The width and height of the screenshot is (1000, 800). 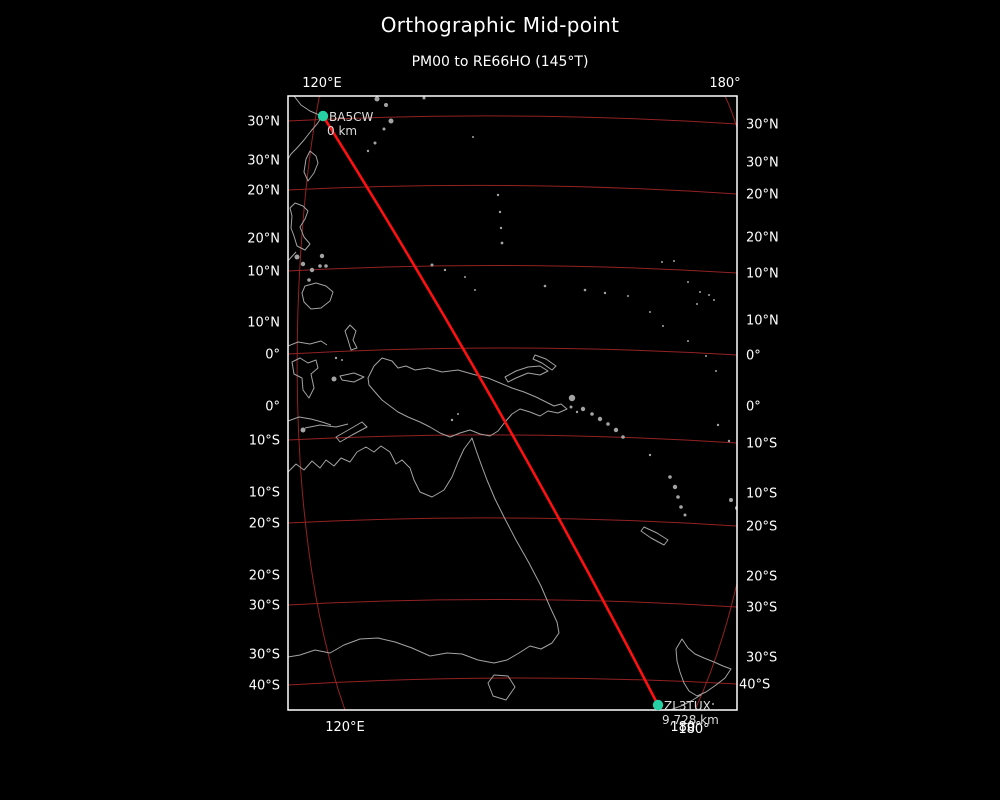 I want to click on station-callsign-label: ZL3TUX, so click(x=687, y=706).